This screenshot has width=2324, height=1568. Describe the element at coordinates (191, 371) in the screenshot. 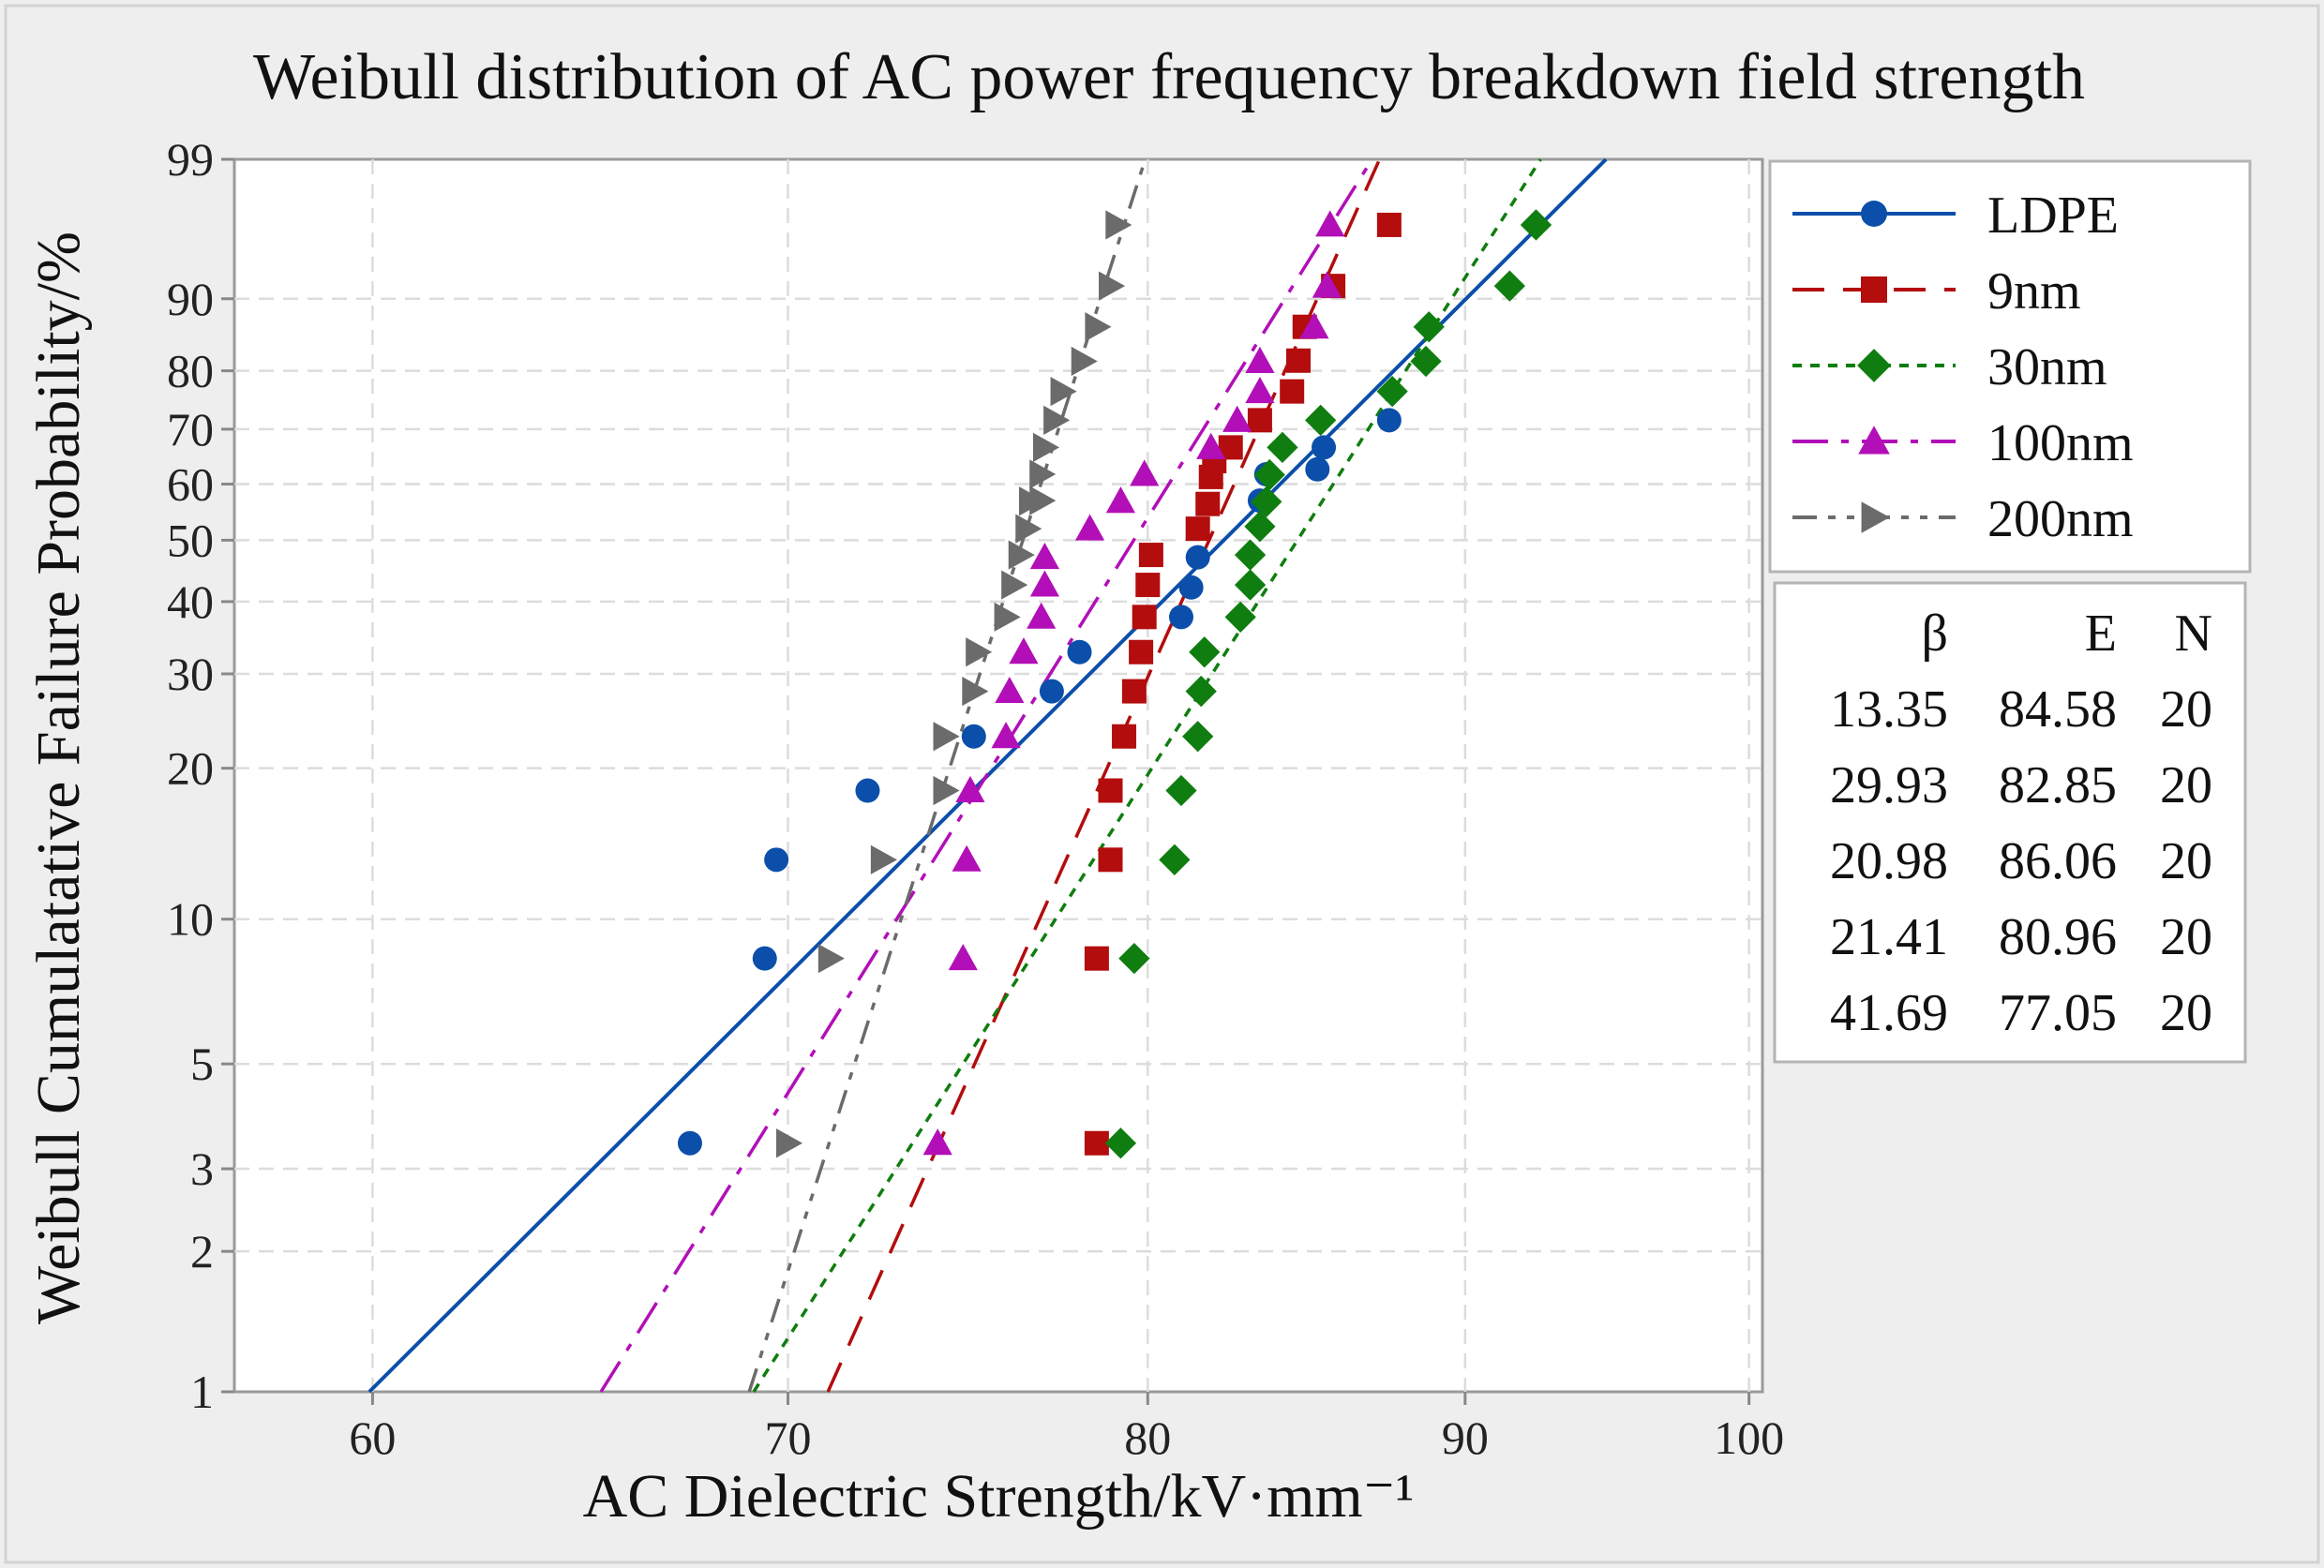

I see `y-tick-label: 80` at that location.